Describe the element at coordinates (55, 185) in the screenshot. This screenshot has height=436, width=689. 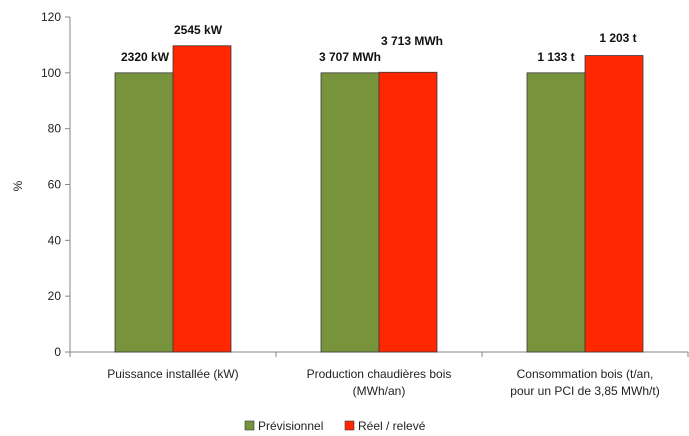
I see `y-tick-label: 60` at that location.